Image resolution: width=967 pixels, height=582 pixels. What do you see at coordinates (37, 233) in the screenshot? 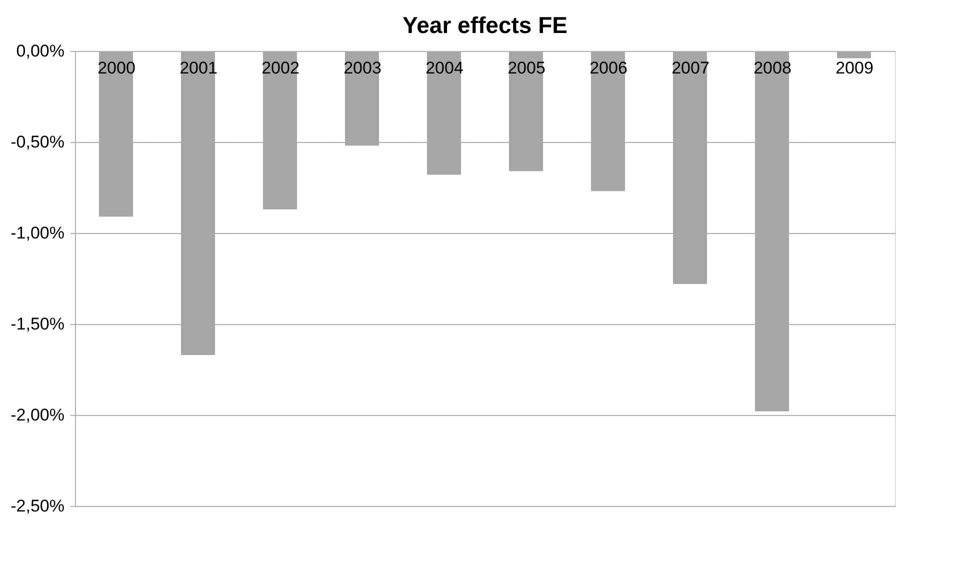
I see `y-tick-label: -1,00%` at bounding box center [37, 233].